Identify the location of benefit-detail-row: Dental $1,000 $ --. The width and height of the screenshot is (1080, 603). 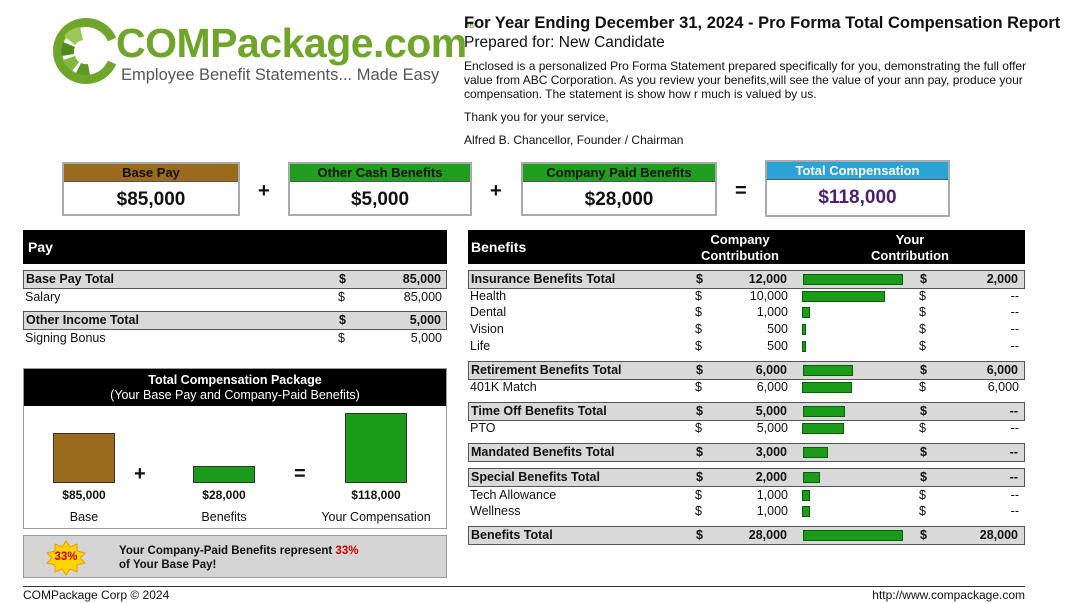
(746, 312).